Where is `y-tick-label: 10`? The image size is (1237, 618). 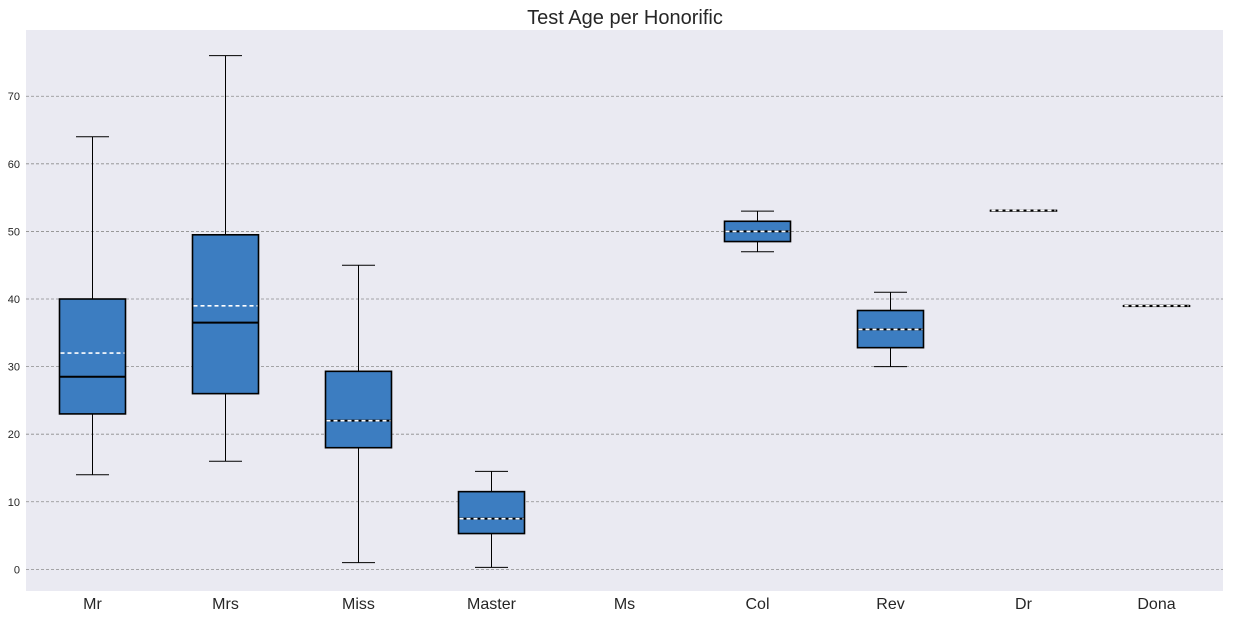 y-tick-label: 10 is located at coordinates (14, 503).